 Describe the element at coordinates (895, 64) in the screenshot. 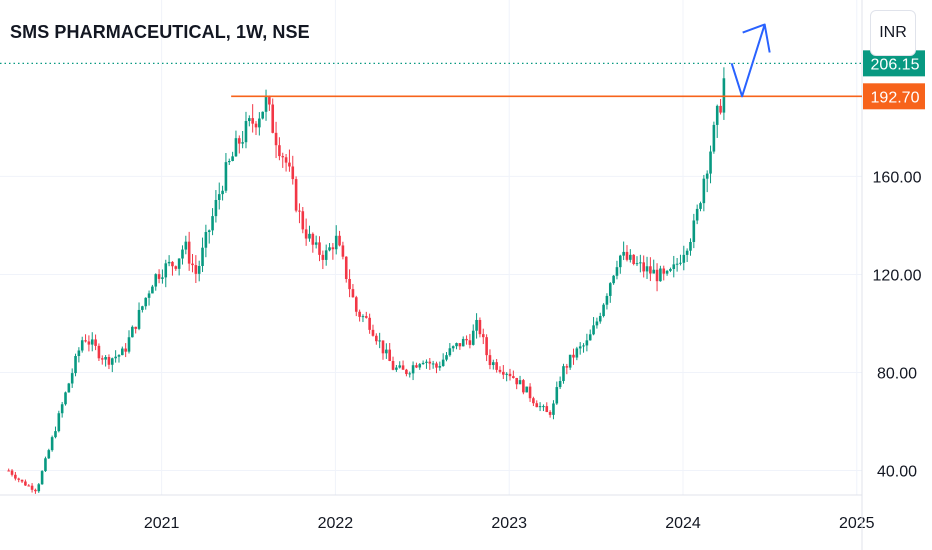

I see `last-price-label: 206.15` at that location.